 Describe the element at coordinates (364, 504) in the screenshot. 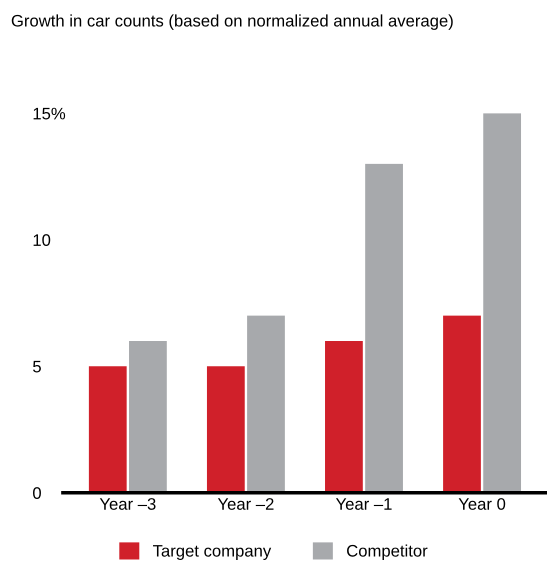

I see `x-tick-label: Year –1` at that location.